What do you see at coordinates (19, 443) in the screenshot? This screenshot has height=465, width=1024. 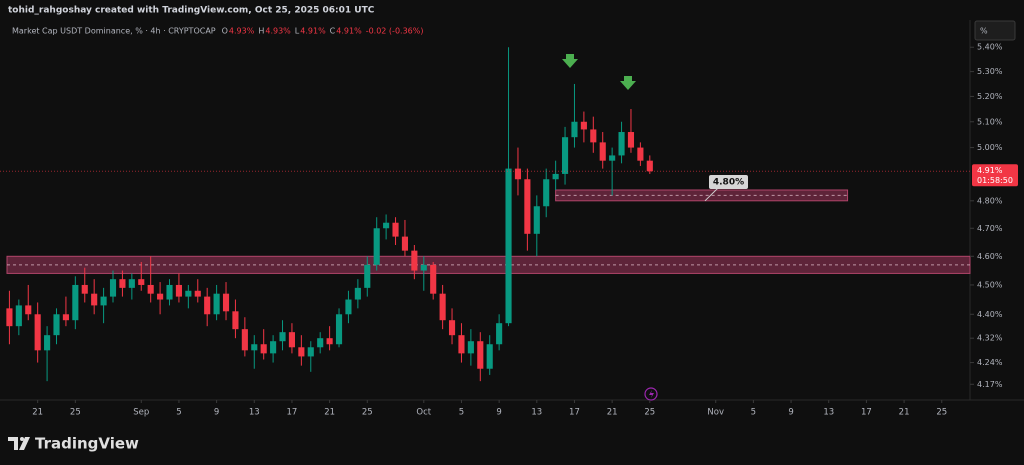 I see `logo` at bounding box center [19, 443].